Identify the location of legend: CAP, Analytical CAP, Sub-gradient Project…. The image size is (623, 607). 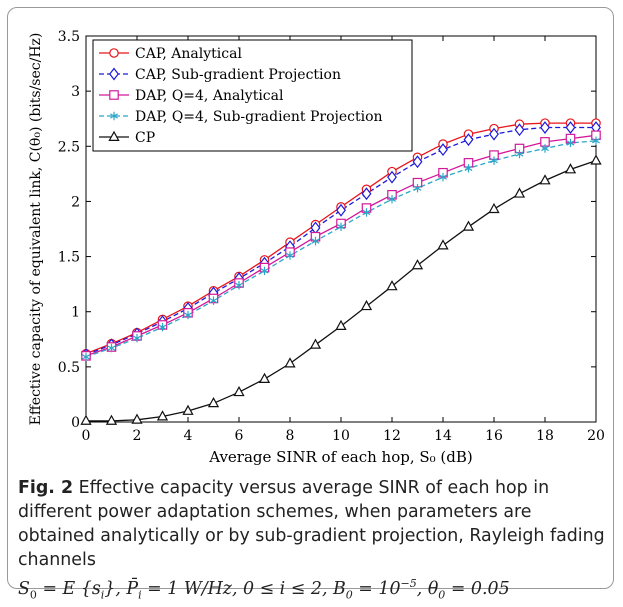
(252, 95).